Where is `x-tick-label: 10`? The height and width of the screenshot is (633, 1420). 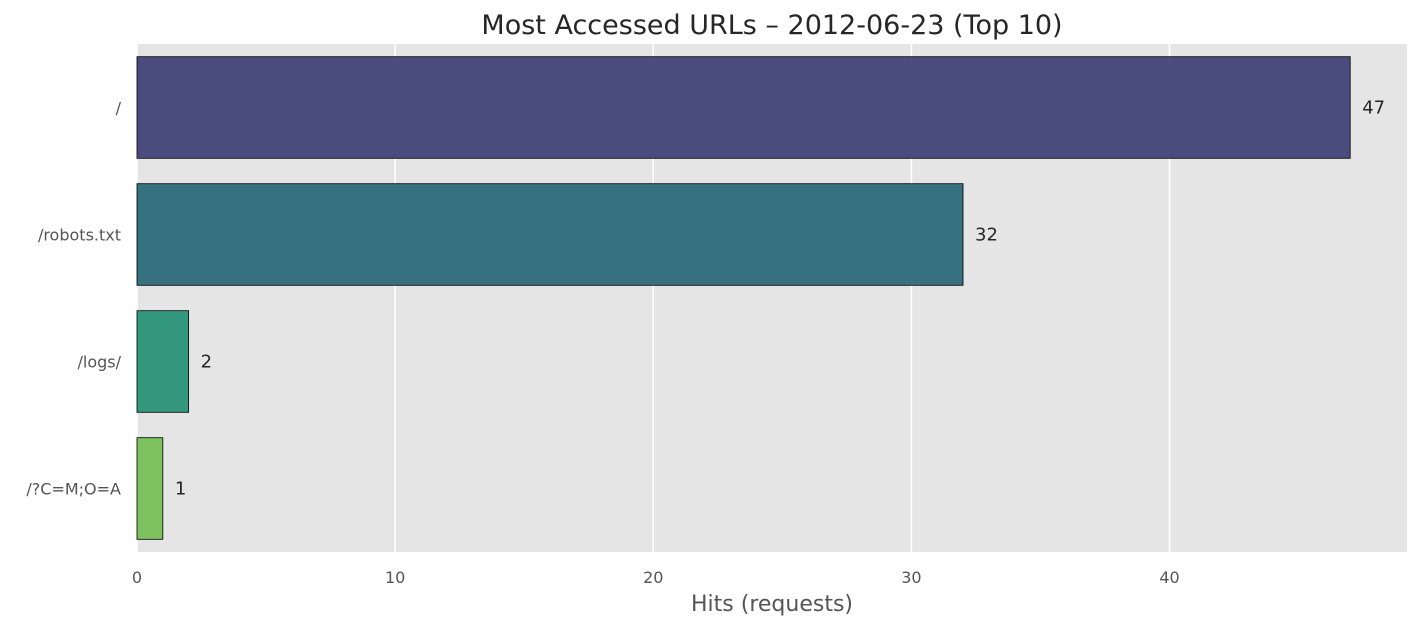 x-tick-label: 10 is located at coordinates (395, 577).